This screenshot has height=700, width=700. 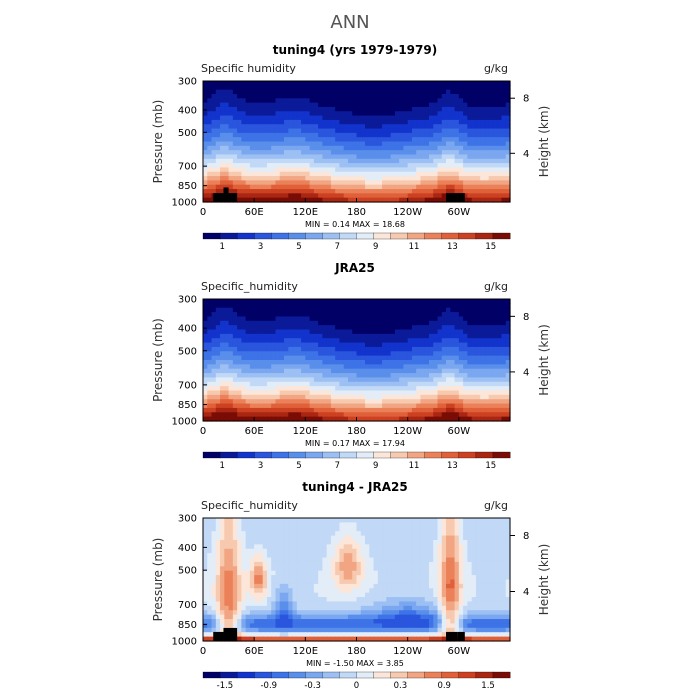 What do you see at coordinates (356, 431) in the screenshot?
I see `x-tick-label: 180` at bounding box center [356, 431].